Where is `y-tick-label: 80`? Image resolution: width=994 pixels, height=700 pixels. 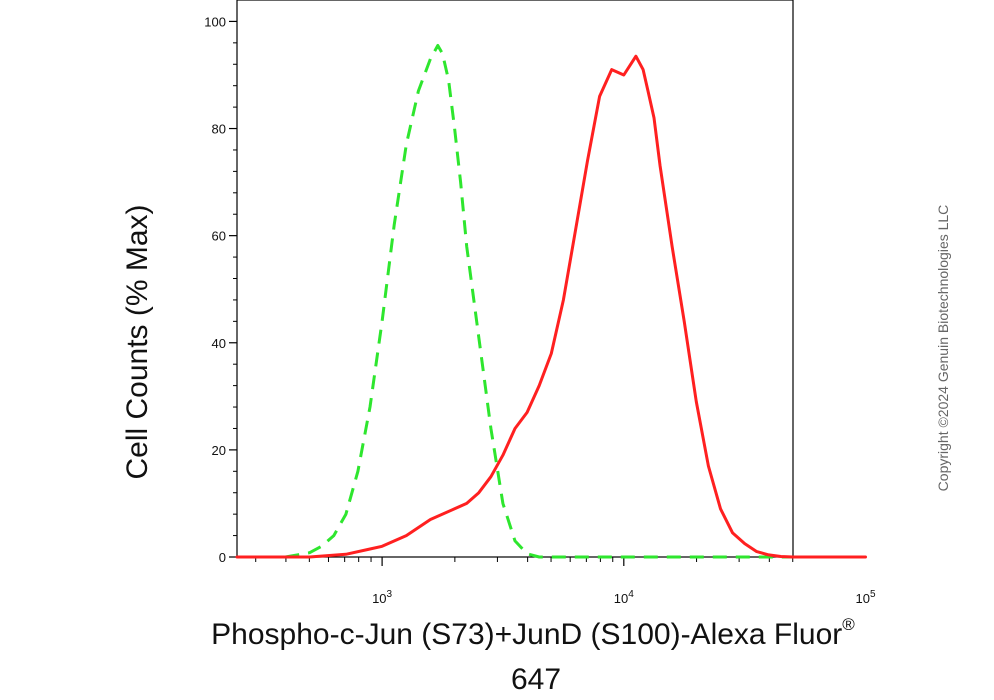 y-tick-label: 80 is located at coordinates (219, 129).